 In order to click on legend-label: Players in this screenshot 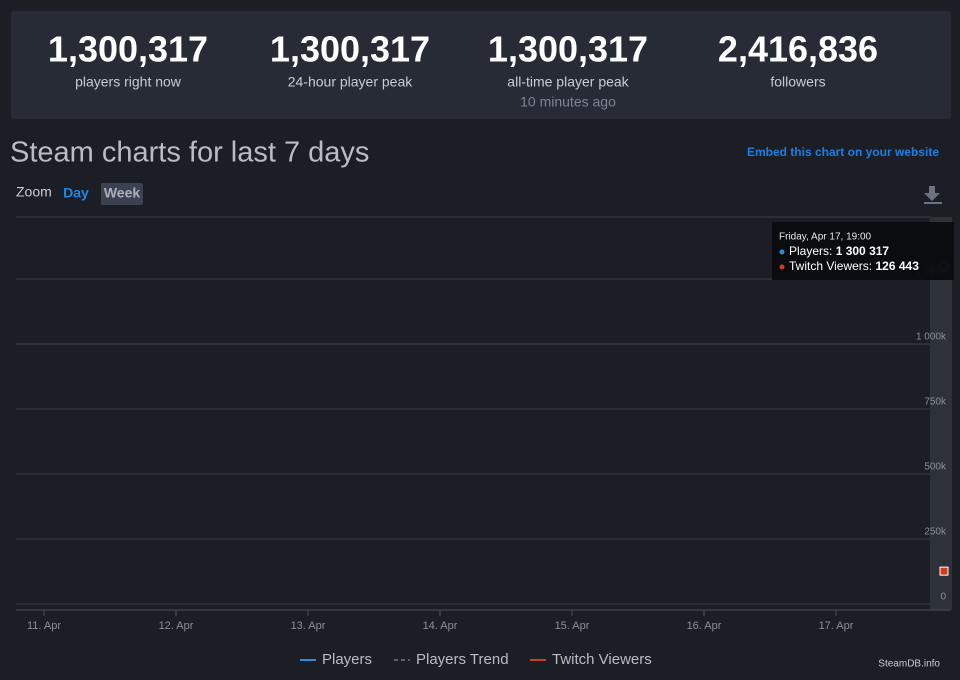, I will do `click(347, 659)`.